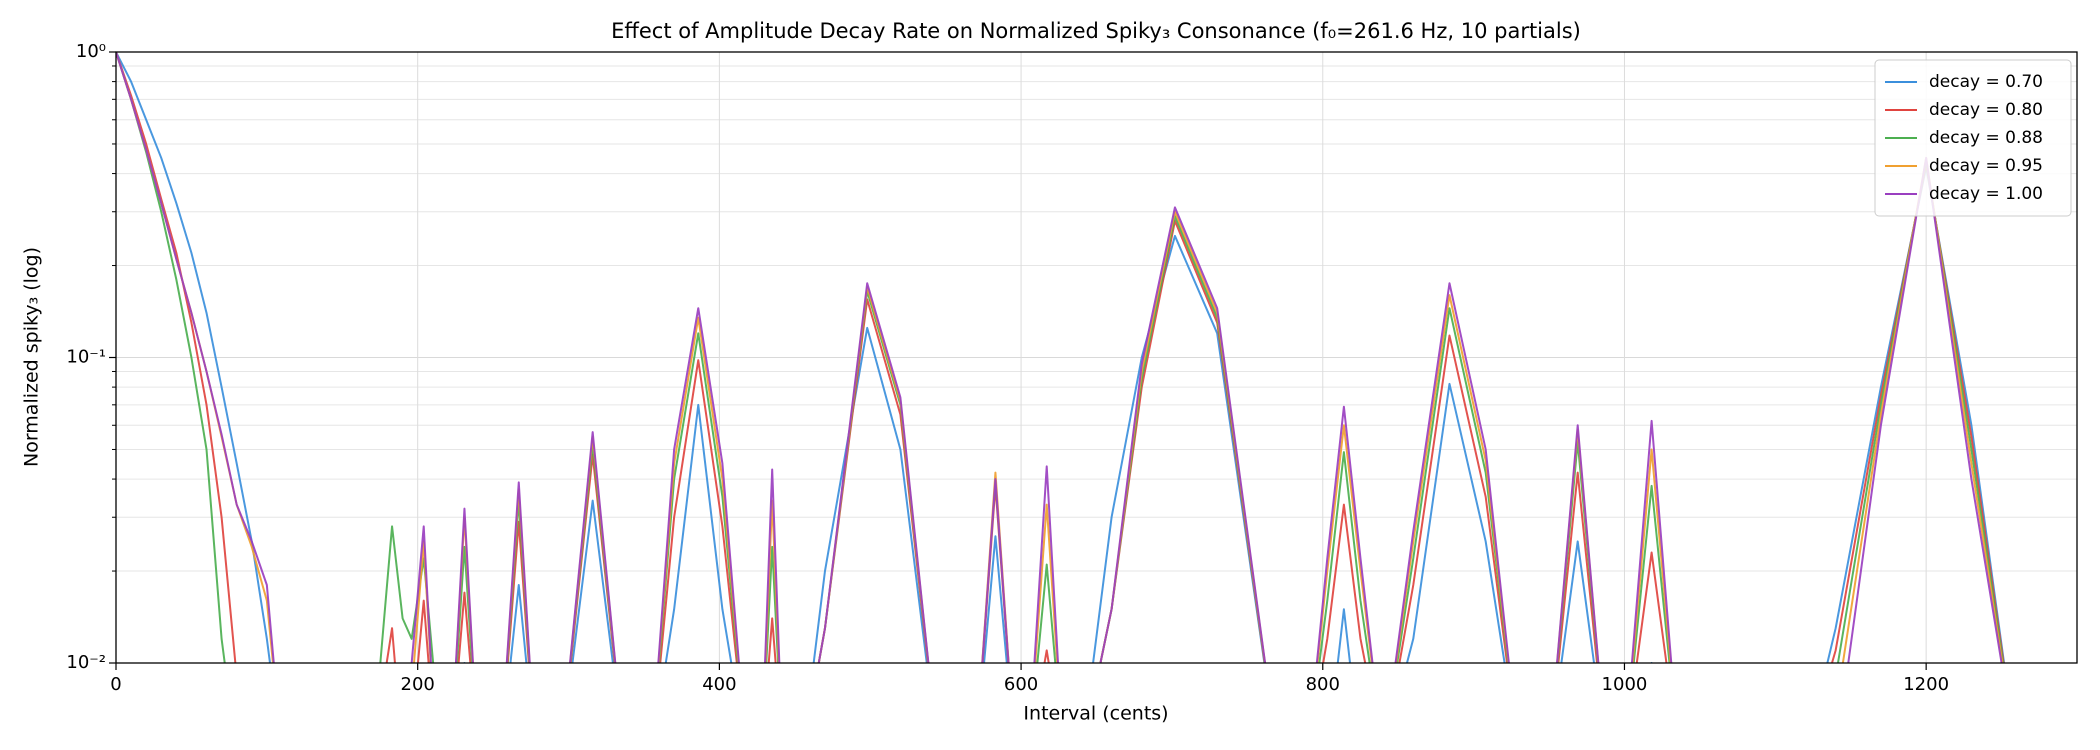 Image resolution: width=2100 pixels, height=750 pixels. What do you see at coordinates (86, 357) in the screenshot?
I see `y-tick-label: 10⁻¹` at bounding box center [86, 357].